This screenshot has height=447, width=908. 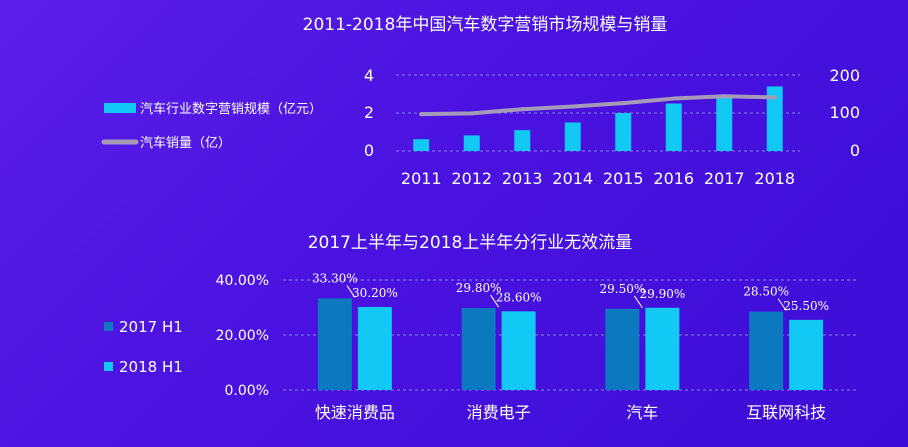 I want to click on top-xtick-2018: 2018, so click(x=774, y=178).